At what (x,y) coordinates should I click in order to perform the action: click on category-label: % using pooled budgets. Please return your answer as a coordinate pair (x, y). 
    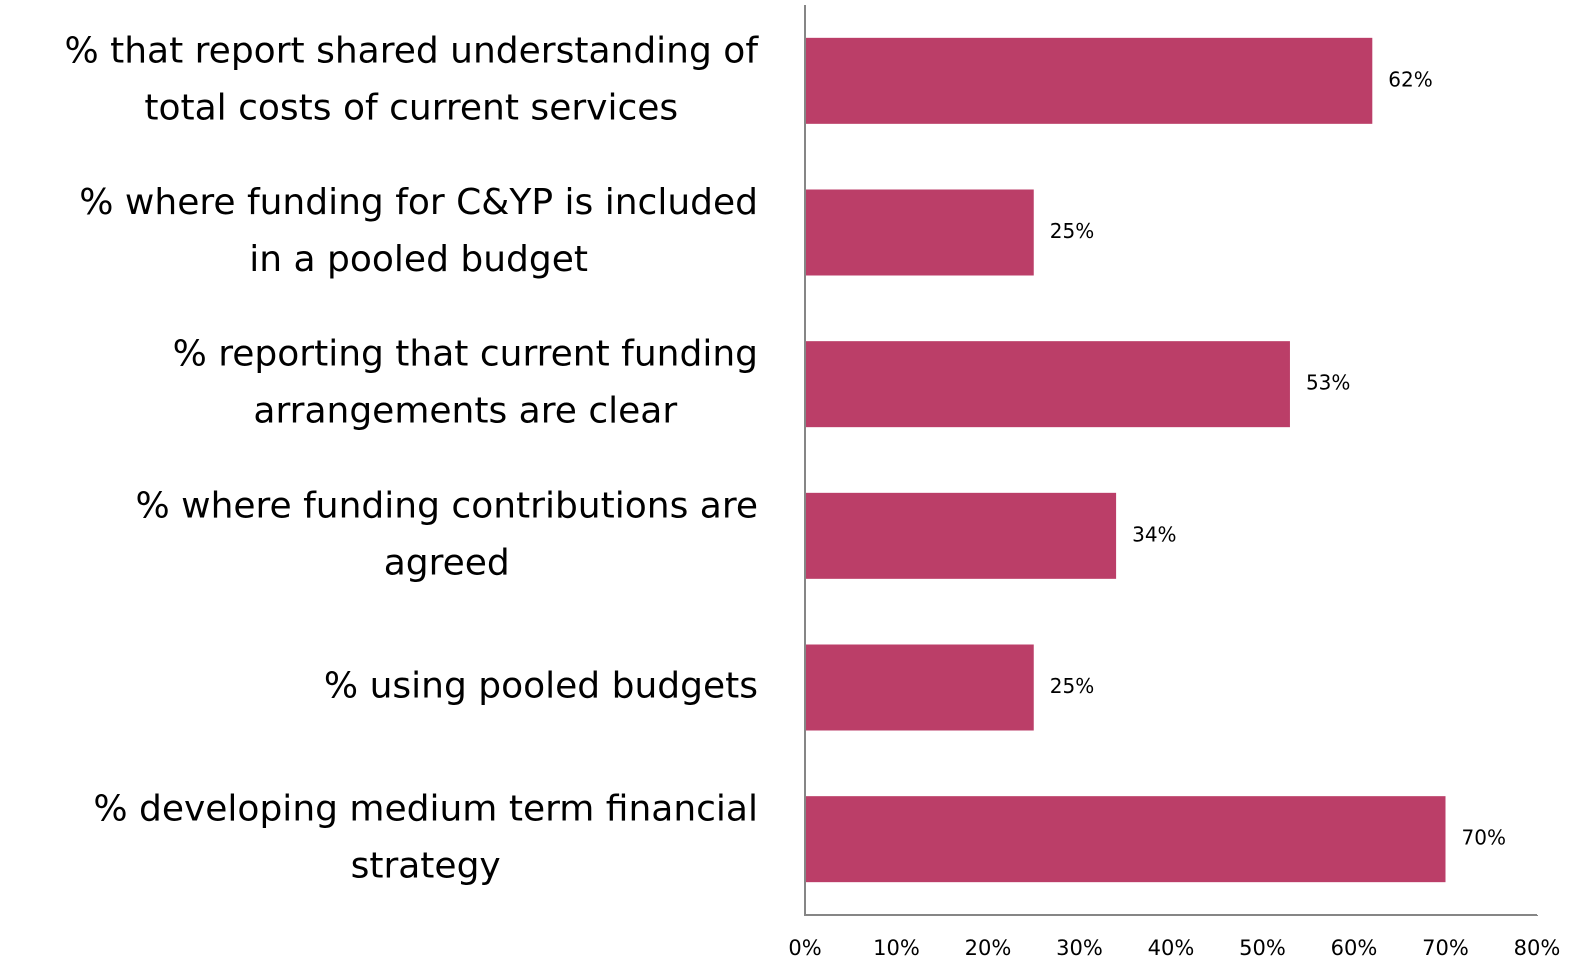
    Looking at the image, I should click on (541, 686).